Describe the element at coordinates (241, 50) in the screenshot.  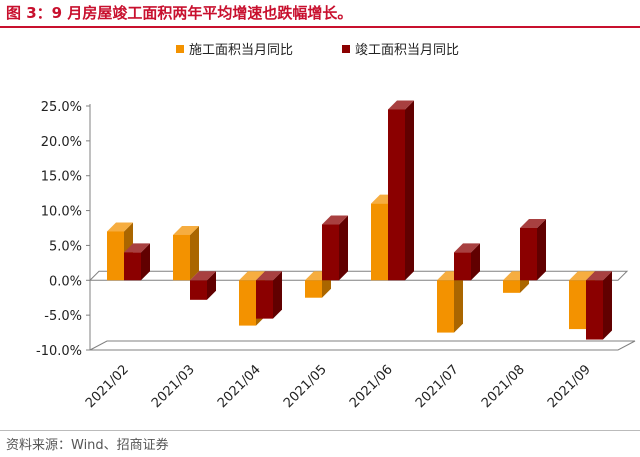
I see `legend-label-series-1: 施工面积当月同比` at that location.